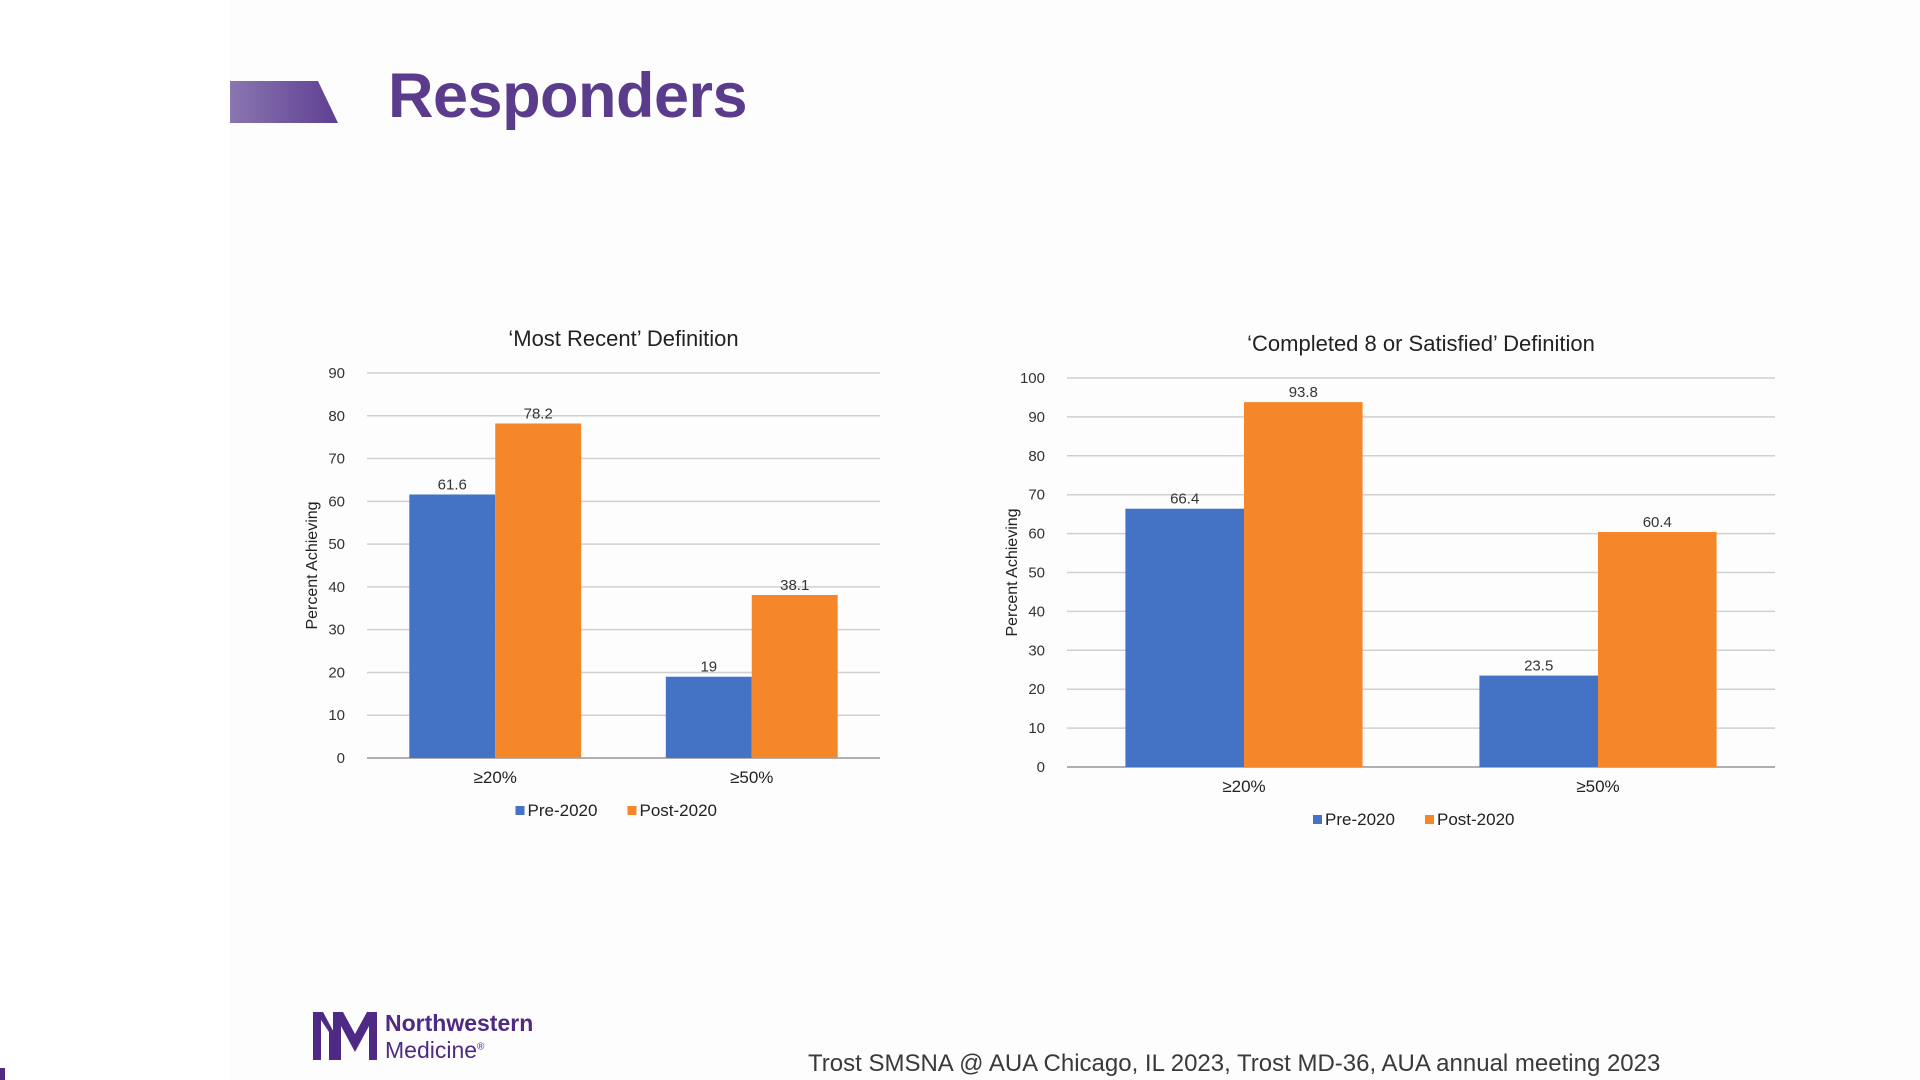  Describe the element at coordinates (459, 1023) in the screenshot. I see `logo-text-northwestern: Northwestern` at that location.